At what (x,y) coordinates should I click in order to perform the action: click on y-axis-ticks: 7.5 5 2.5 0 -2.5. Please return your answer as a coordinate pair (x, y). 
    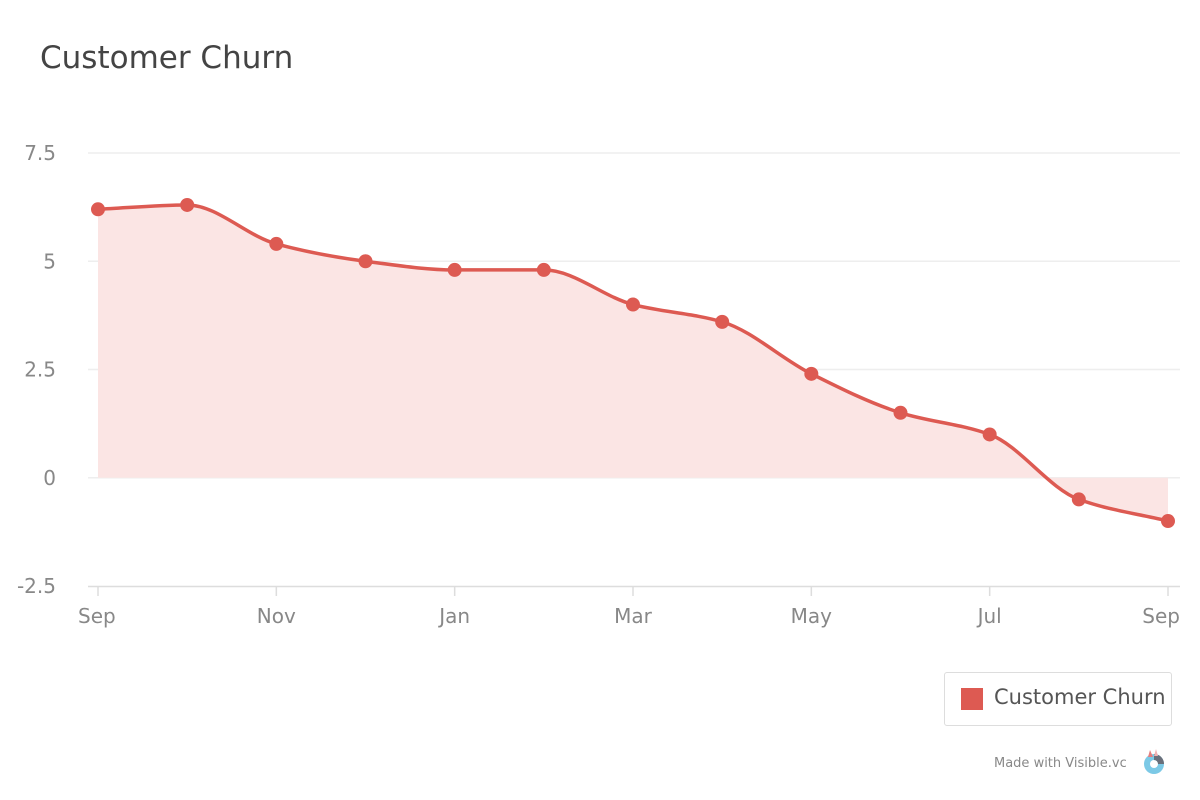
    Looking at the image, I should click on (36, 369).